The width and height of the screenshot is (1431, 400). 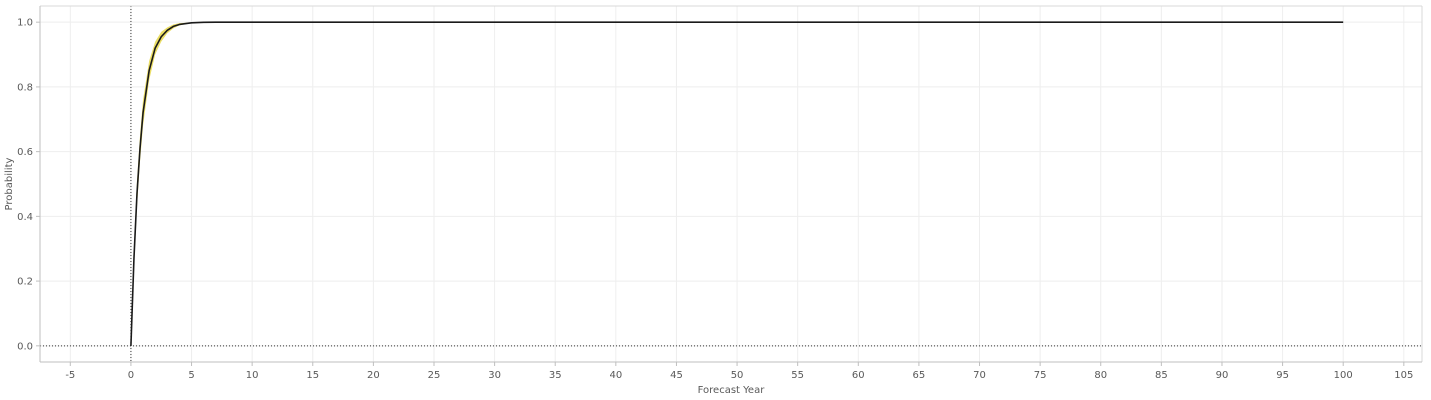 I want to click on x-tick-label: 35, so click(x=555, y=375).